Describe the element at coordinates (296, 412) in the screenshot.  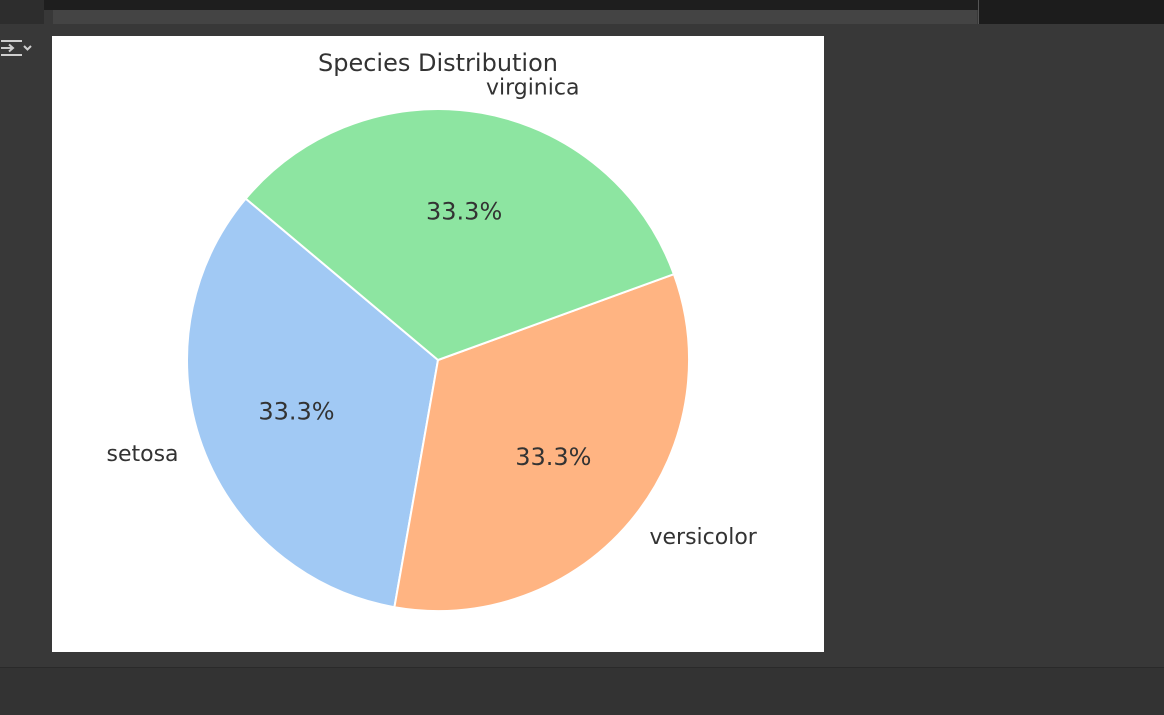
I see `pie-pct-label-setosa: 33.3%` at that location.